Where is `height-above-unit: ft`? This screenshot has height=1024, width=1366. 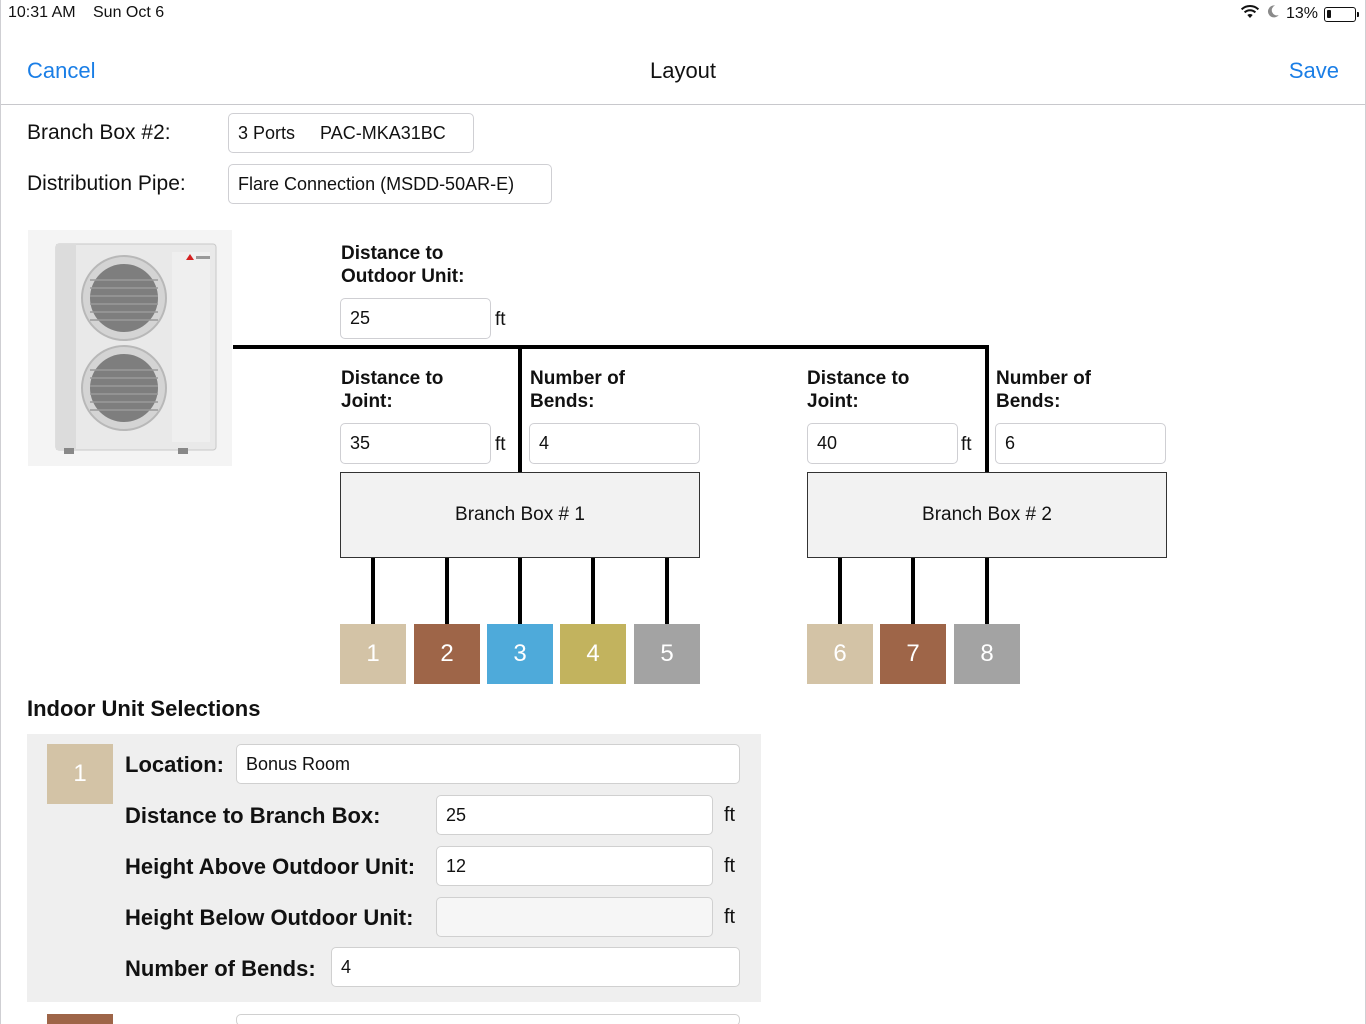 height-above-unit: ft is located at coordinates (730, 866).